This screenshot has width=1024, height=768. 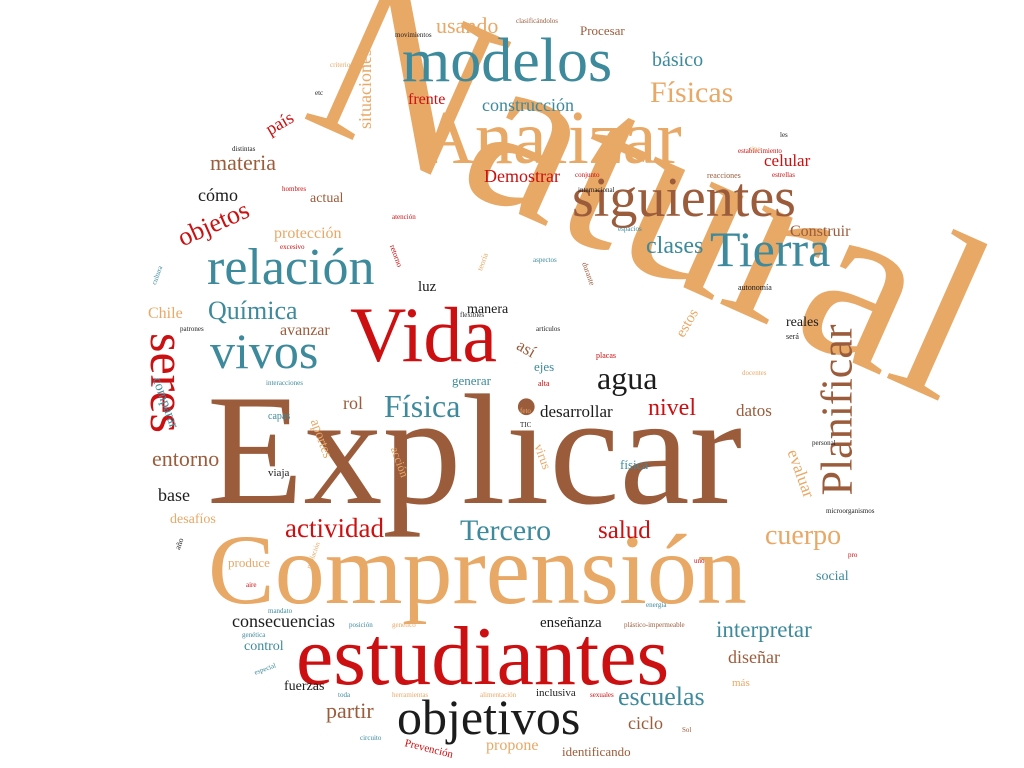 I want to click on word-construir: Construir, so click(x=820, y=231).